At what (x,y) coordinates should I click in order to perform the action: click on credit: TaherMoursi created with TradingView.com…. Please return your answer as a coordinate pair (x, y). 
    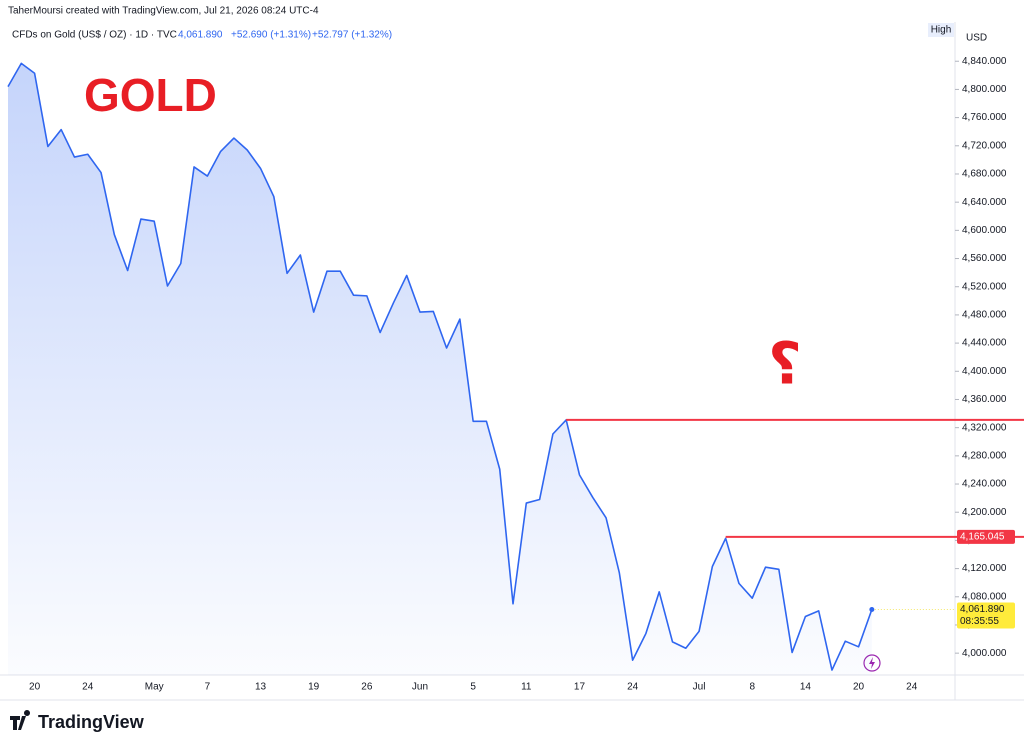
    Looking at the image, I should click on (163, 11).